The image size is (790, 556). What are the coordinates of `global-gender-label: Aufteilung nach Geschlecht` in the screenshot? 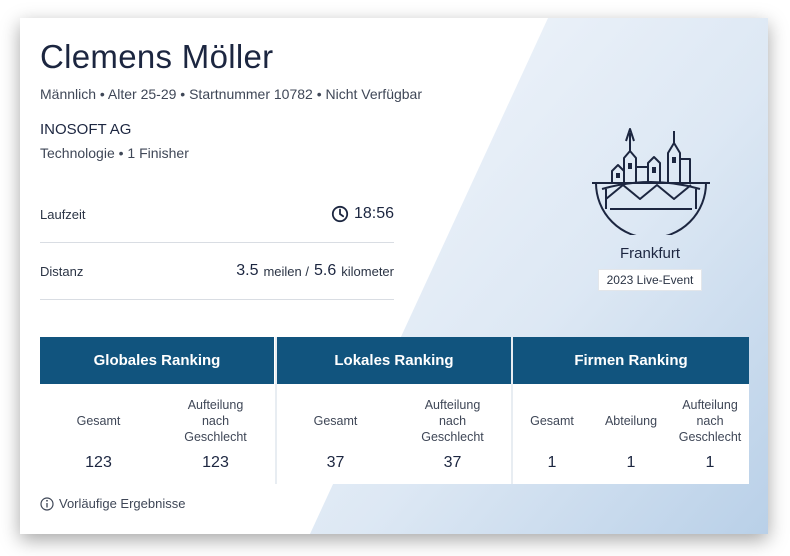 It's located at (215, 421).